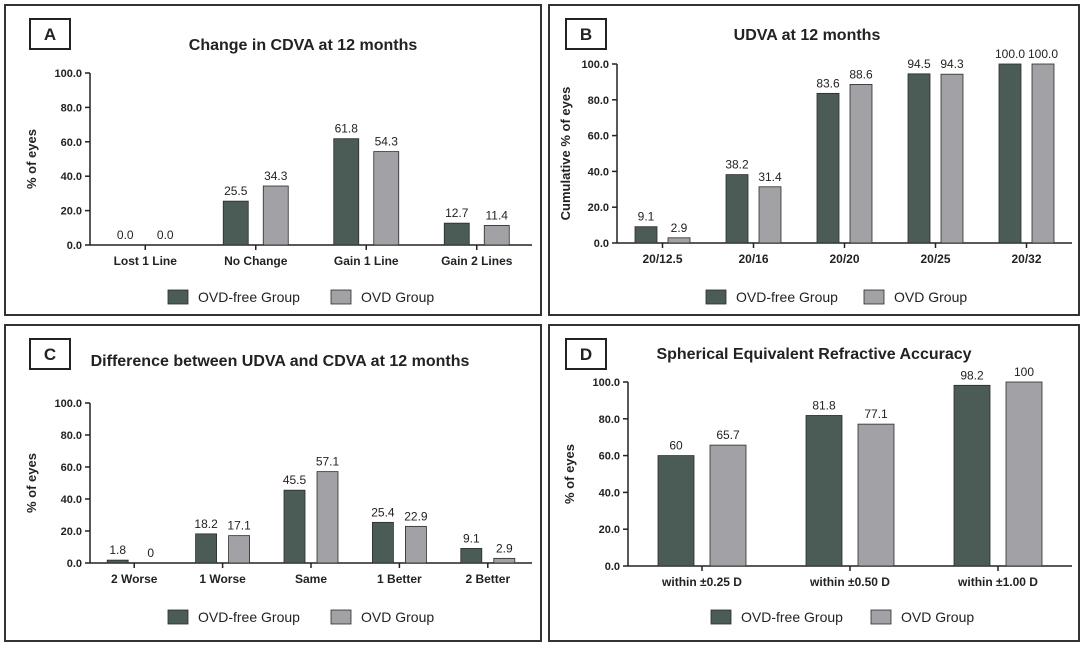 This screenshot has height=648, width=1084. What do you see at coordinates (737, 165) in the screenshot?
I see `data-label-b: 38.2` at bounding box center [737, 165].